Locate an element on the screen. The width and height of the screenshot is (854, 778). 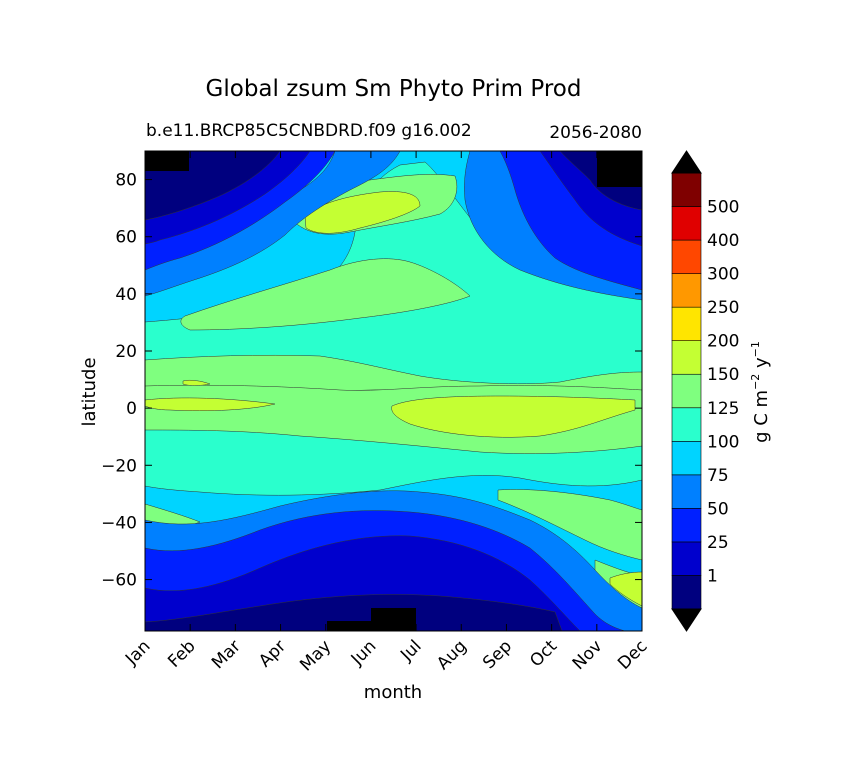
x-tick-label: May is located at coordinates (315, 655).